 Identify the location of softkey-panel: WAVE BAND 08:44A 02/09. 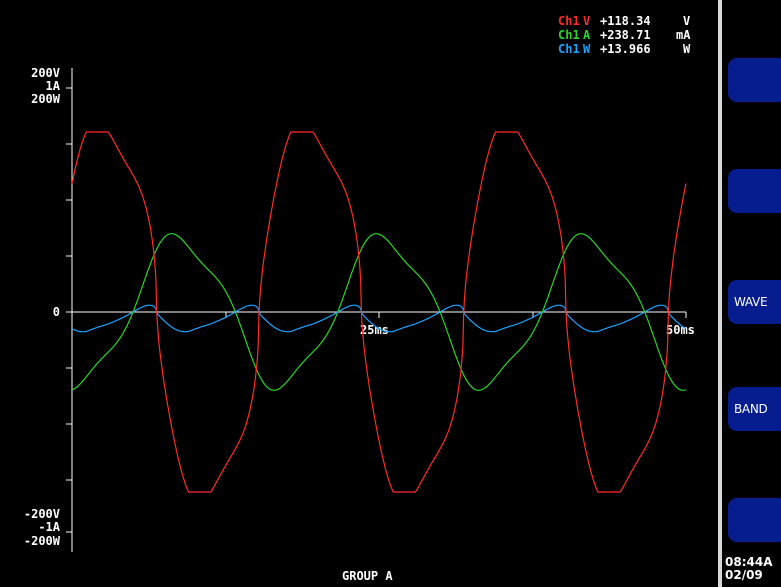
(751, 293).